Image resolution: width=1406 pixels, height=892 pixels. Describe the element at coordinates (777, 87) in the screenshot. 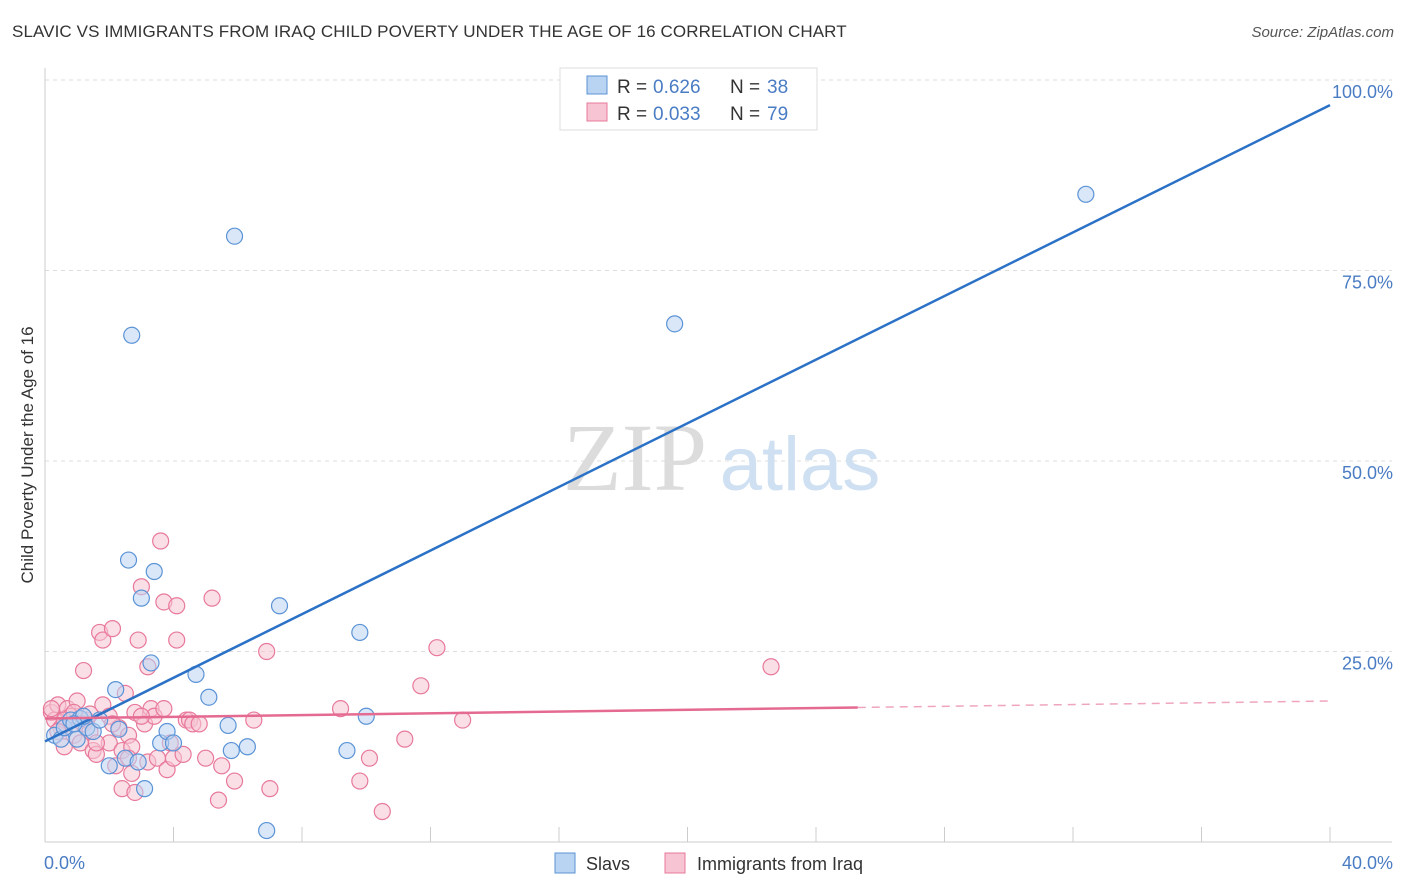

I see `legend-n-value-slavs: 38` at that location.